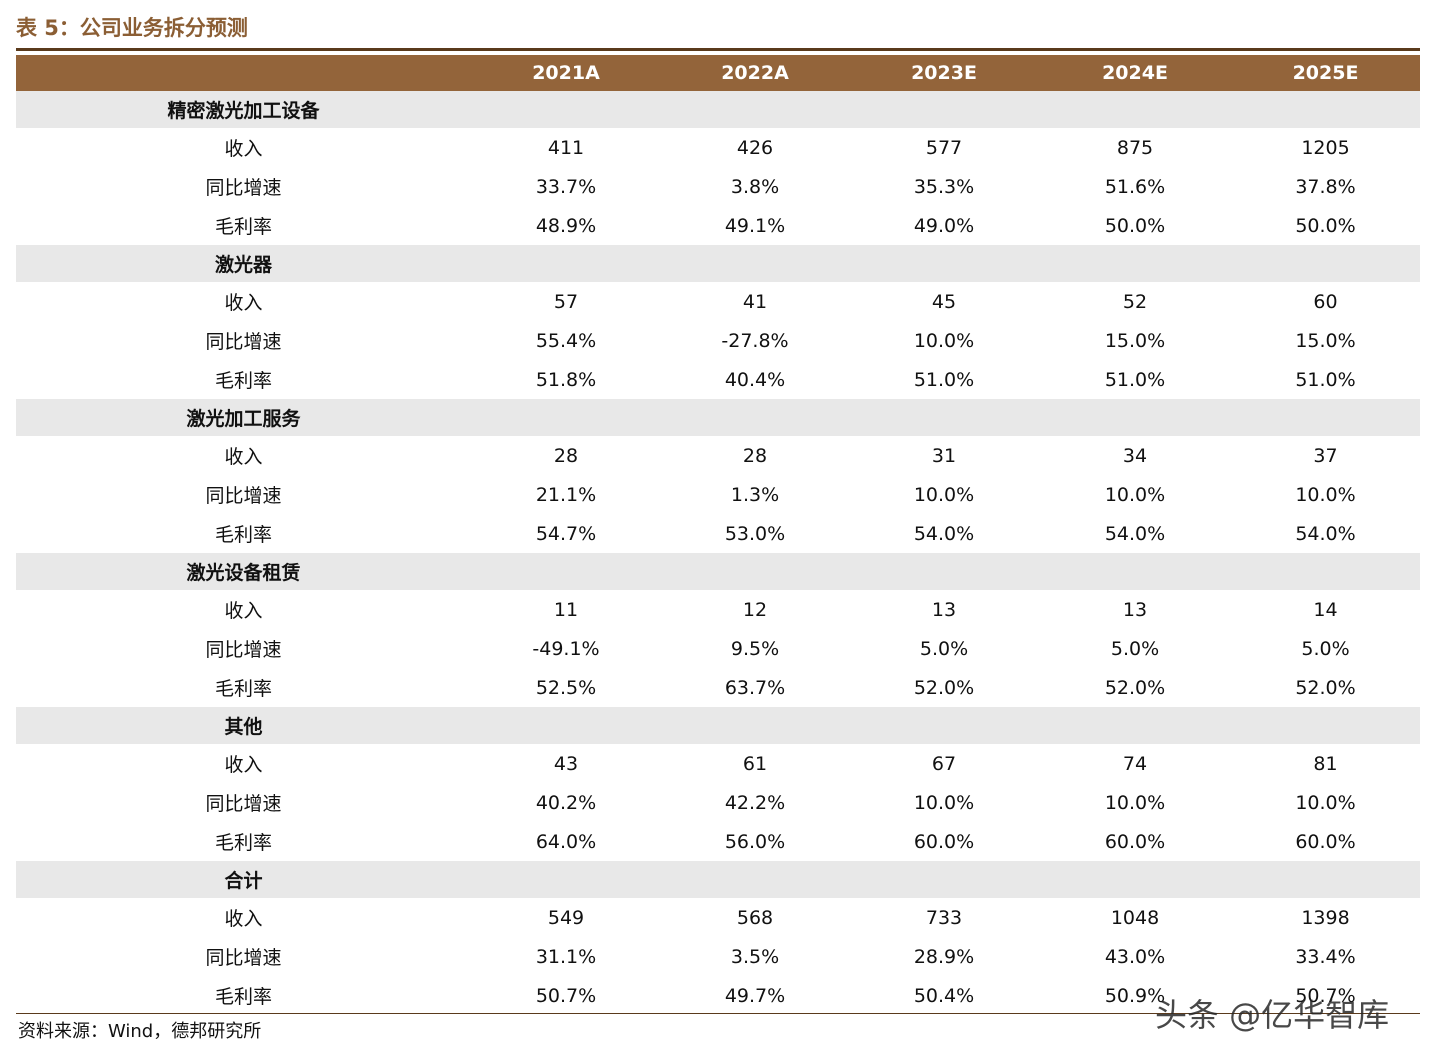 Image resolution: width=1451 pixels, height=1059 pixels. What do you see at coordinates (944, 609) in the screenshot?
I see `data-cell: 13` at bounding box center [944, 609].